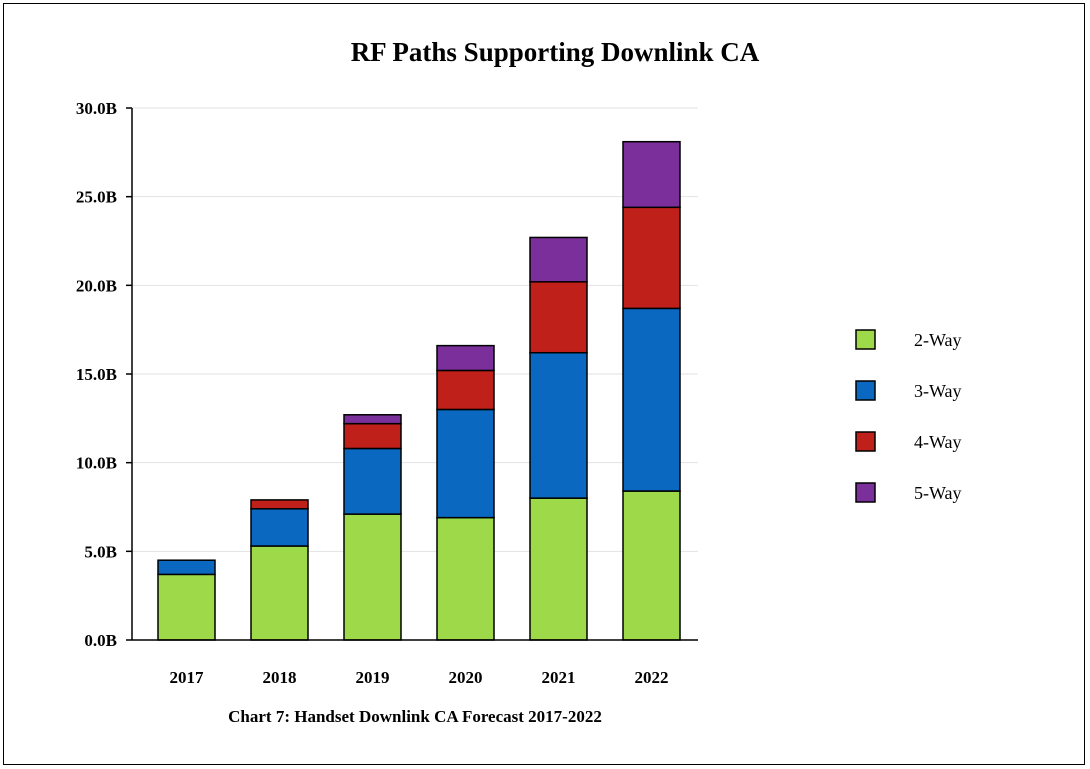 Image resolution: width=1090 pixels, height=769 pixels. Describe the element at coordinates (559, 677) in the screenshot. I see `x-tick-label: 2021` at that location.